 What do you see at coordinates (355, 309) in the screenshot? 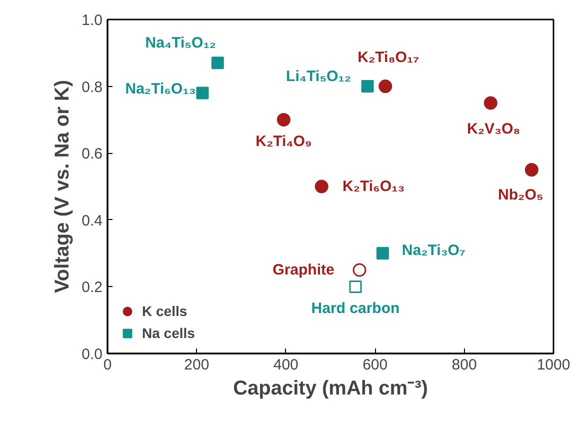
I see `annotation: Hard carbon` at bounding box center [355, 309].